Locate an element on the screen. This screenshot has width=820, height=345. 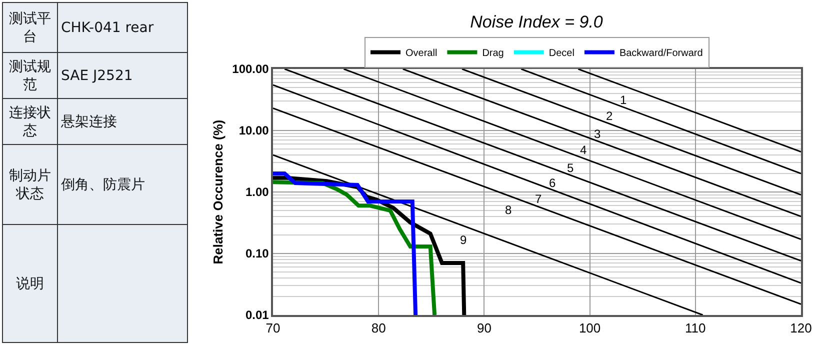
legend-label: Backward/Forward is located at coordinates (661, 54).